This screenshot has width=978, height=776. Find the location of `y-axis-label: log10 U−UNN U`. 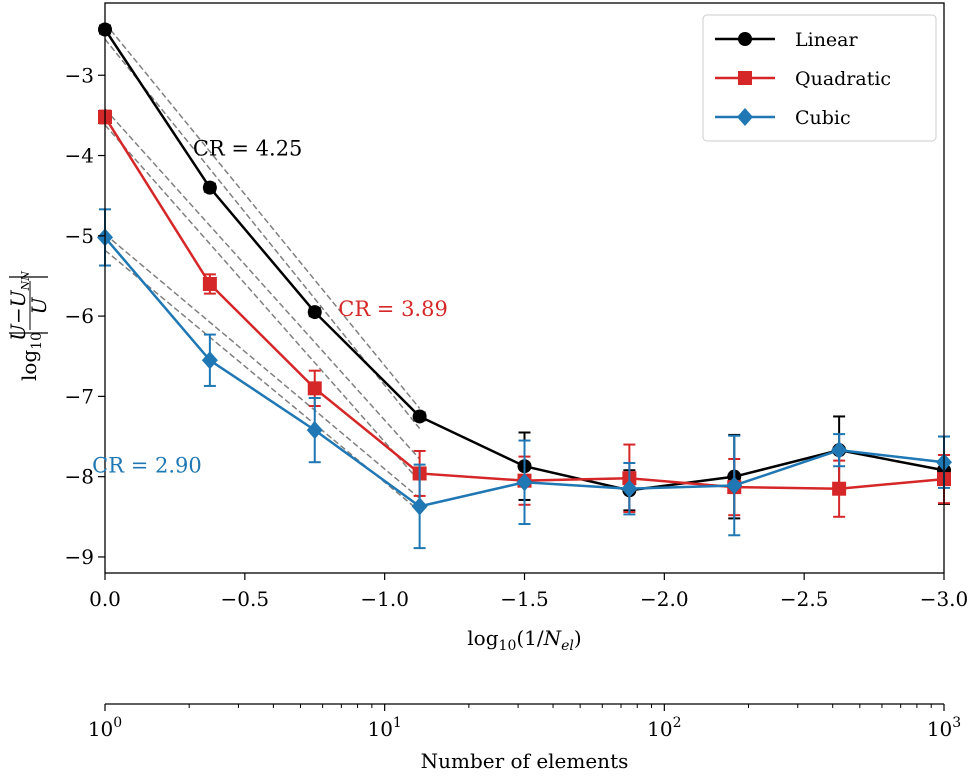

y-axis-label: log10 U−UNN U is located at coordinates (28, 326).